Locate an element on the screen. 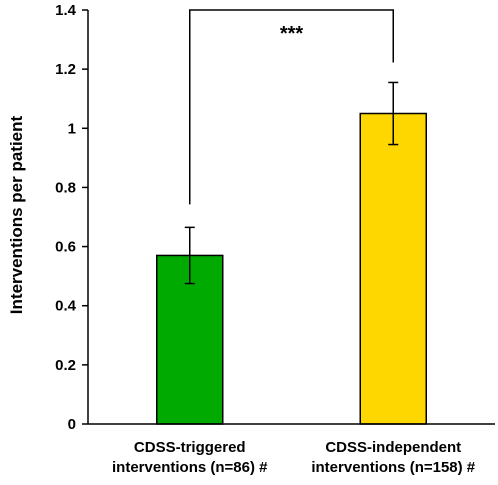 This screenshot has width=498, height=485. category-label: CDSS-independent is located at coordinates (393, 447).